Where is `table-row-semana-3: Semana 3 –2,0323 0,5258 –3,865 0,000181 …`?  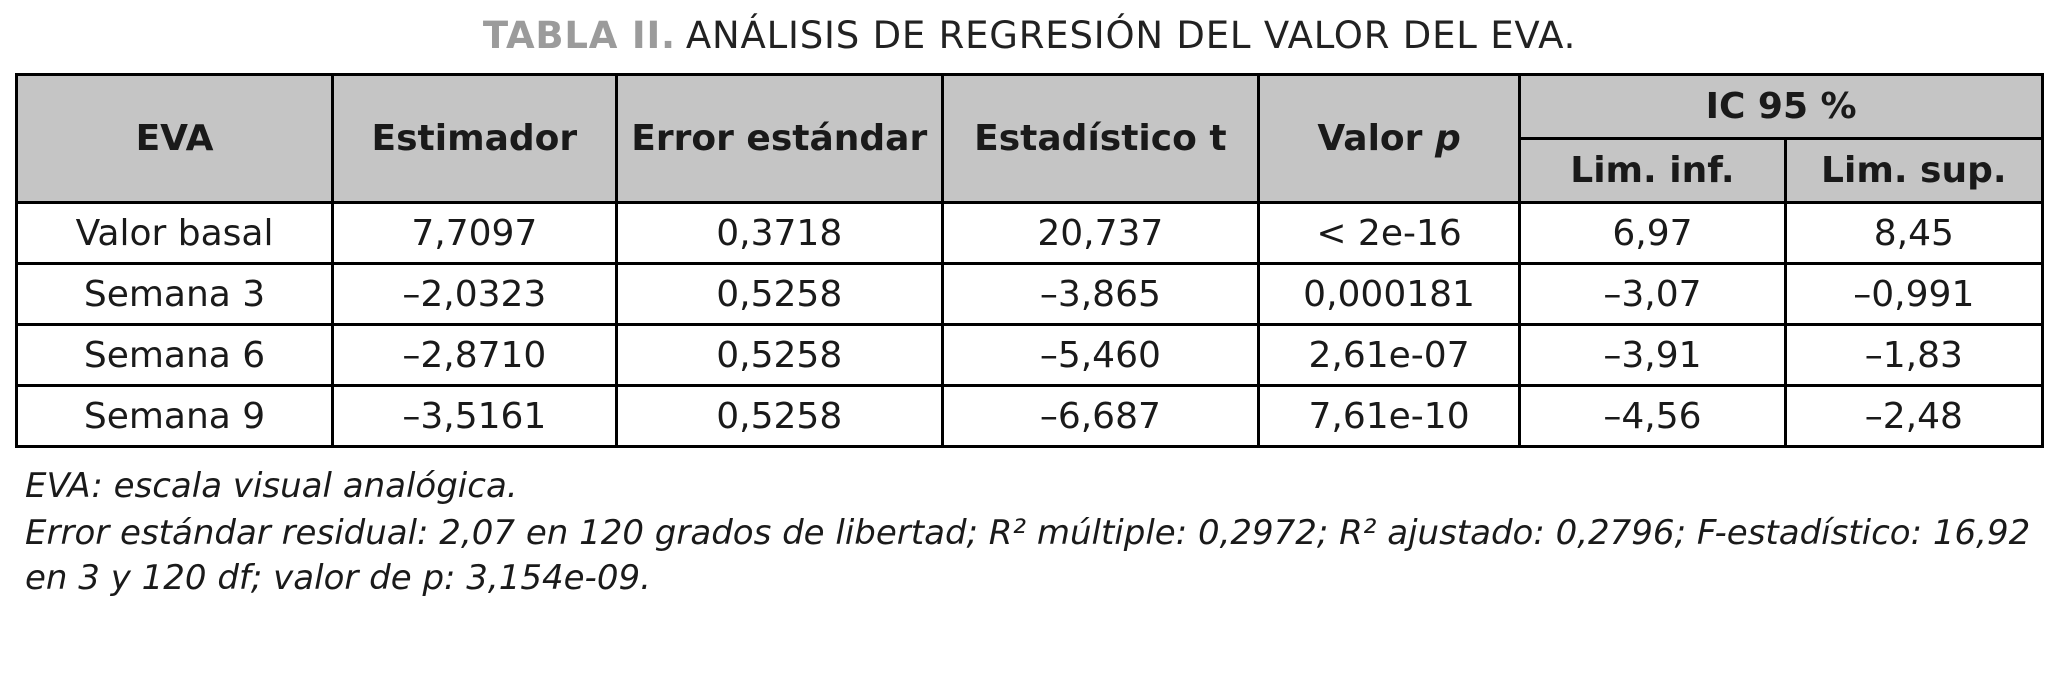 table-row-semana-3: Semana 3 –2,0323 0,5258 –3,865 0,000181 … is located at coordinates (1029, 294).